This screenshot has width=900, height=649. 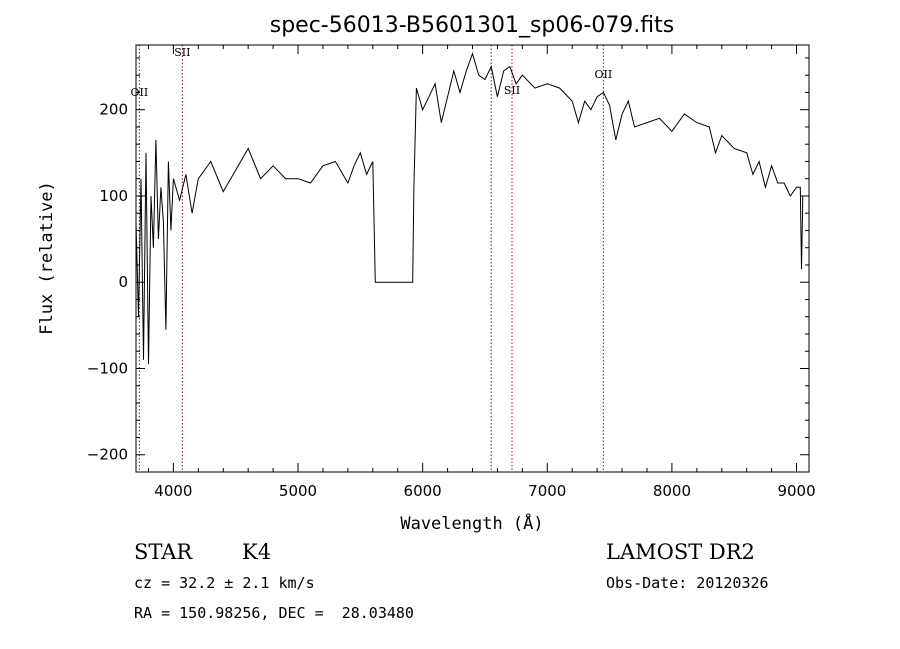 I want to click on x-tick-label-8000: 8000, so click(x=672, y=491).